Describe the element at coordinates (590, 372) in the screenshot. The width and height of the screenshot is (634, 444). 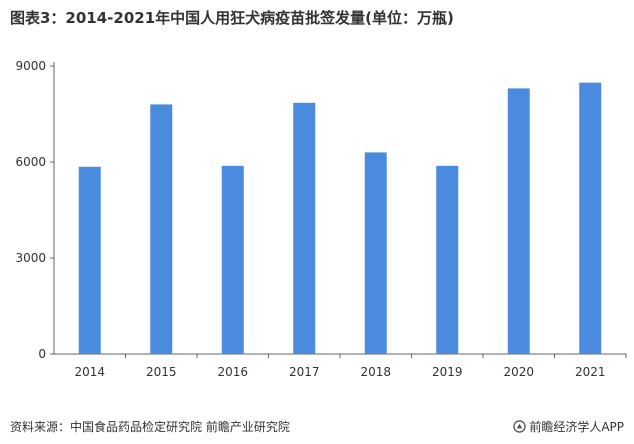
I see `x-tick-label-2021: 2021` at that location.